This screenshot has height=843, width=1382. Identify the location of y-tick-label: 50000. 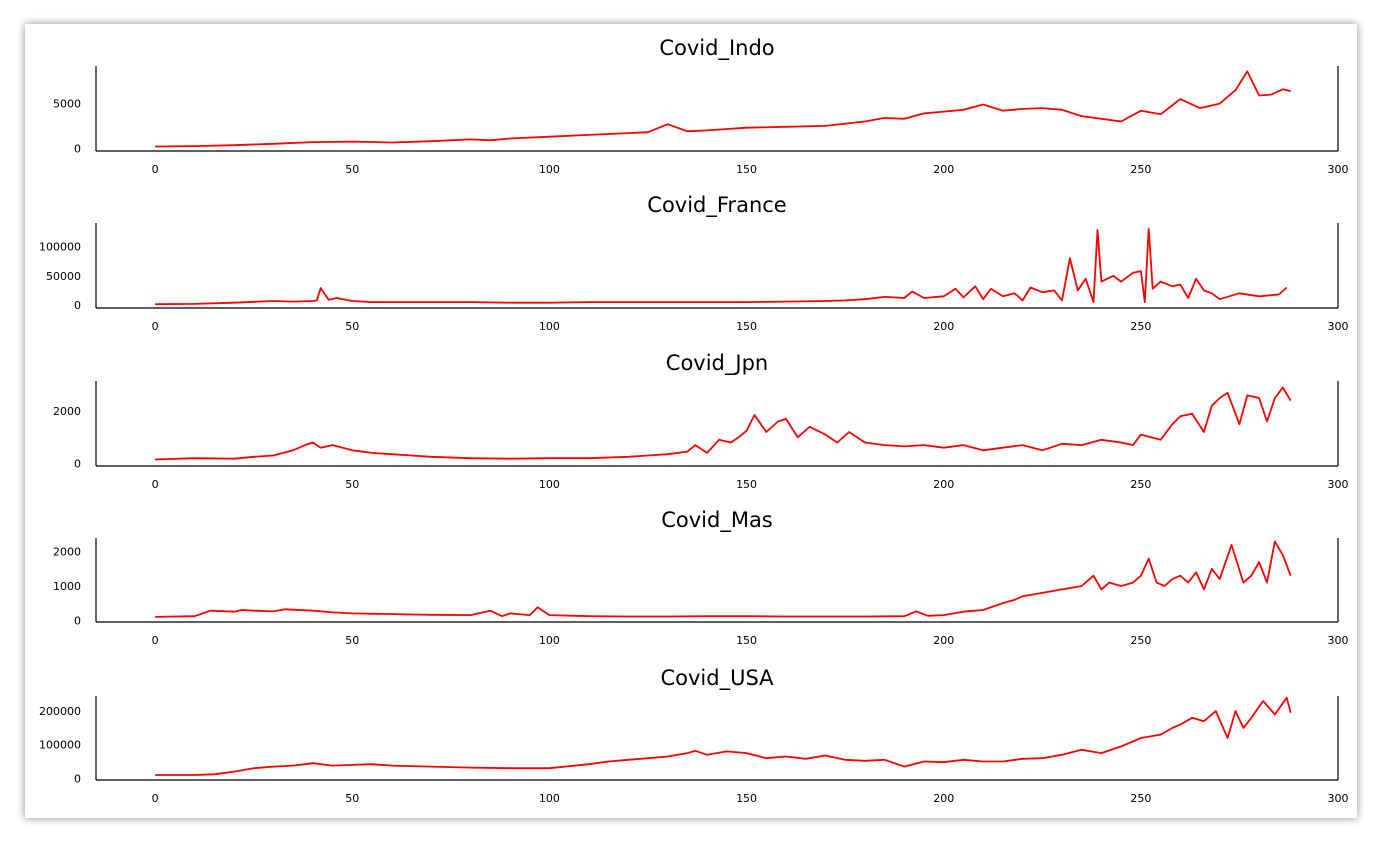
(63, 276).